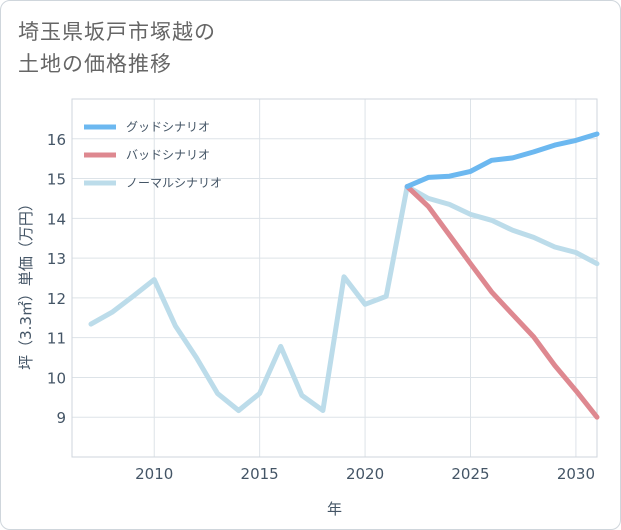 The image size is (621, 530). Describe the element at coordinates (174, 183) in the screenshot. I see `legend-label: ノーマルシナリオ` at that location.